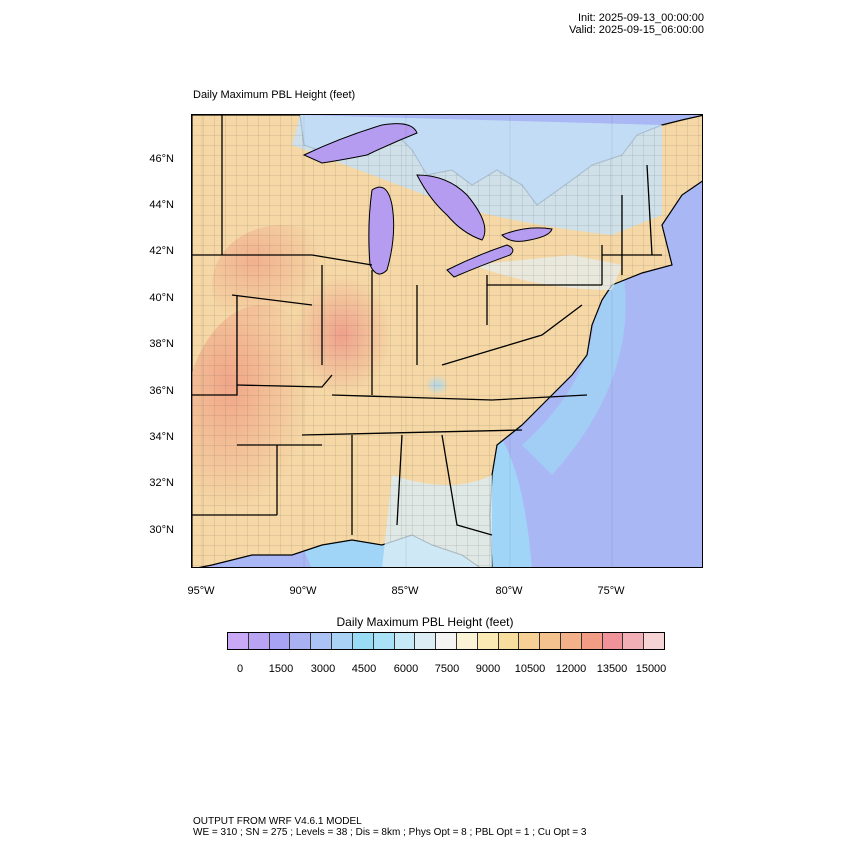 This screenshot has height=850, width=850. Describe the element at coordinates (451, 207) in the screenshot. I see `lake-huron` at that location.